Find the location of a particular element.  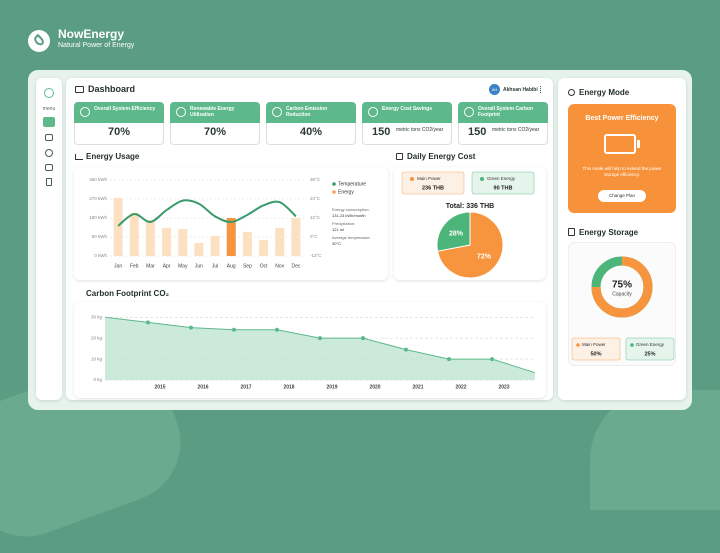

page-title: Dashboard is located at coordinates (112, 89).